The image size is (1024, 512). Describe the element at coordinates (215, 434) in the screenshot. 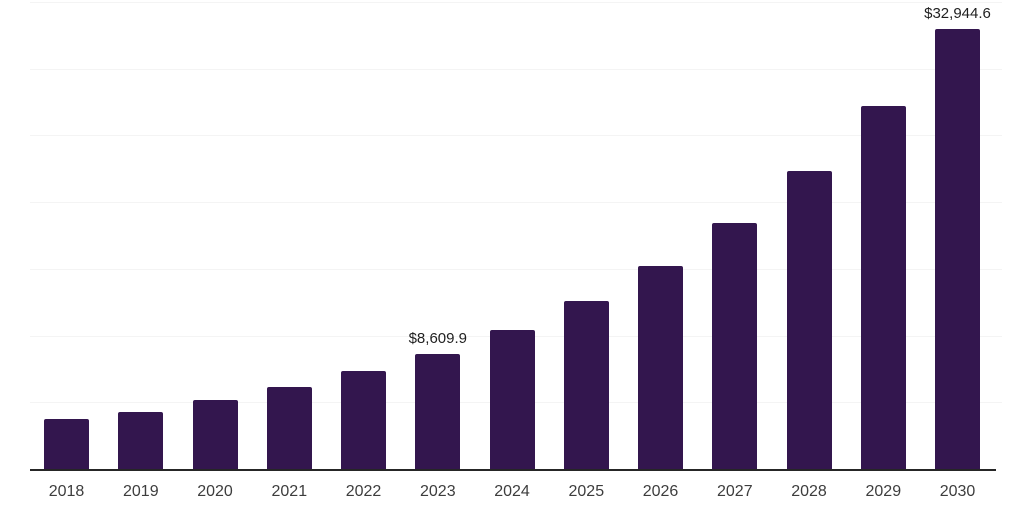

I see `bar-2020` at that location.